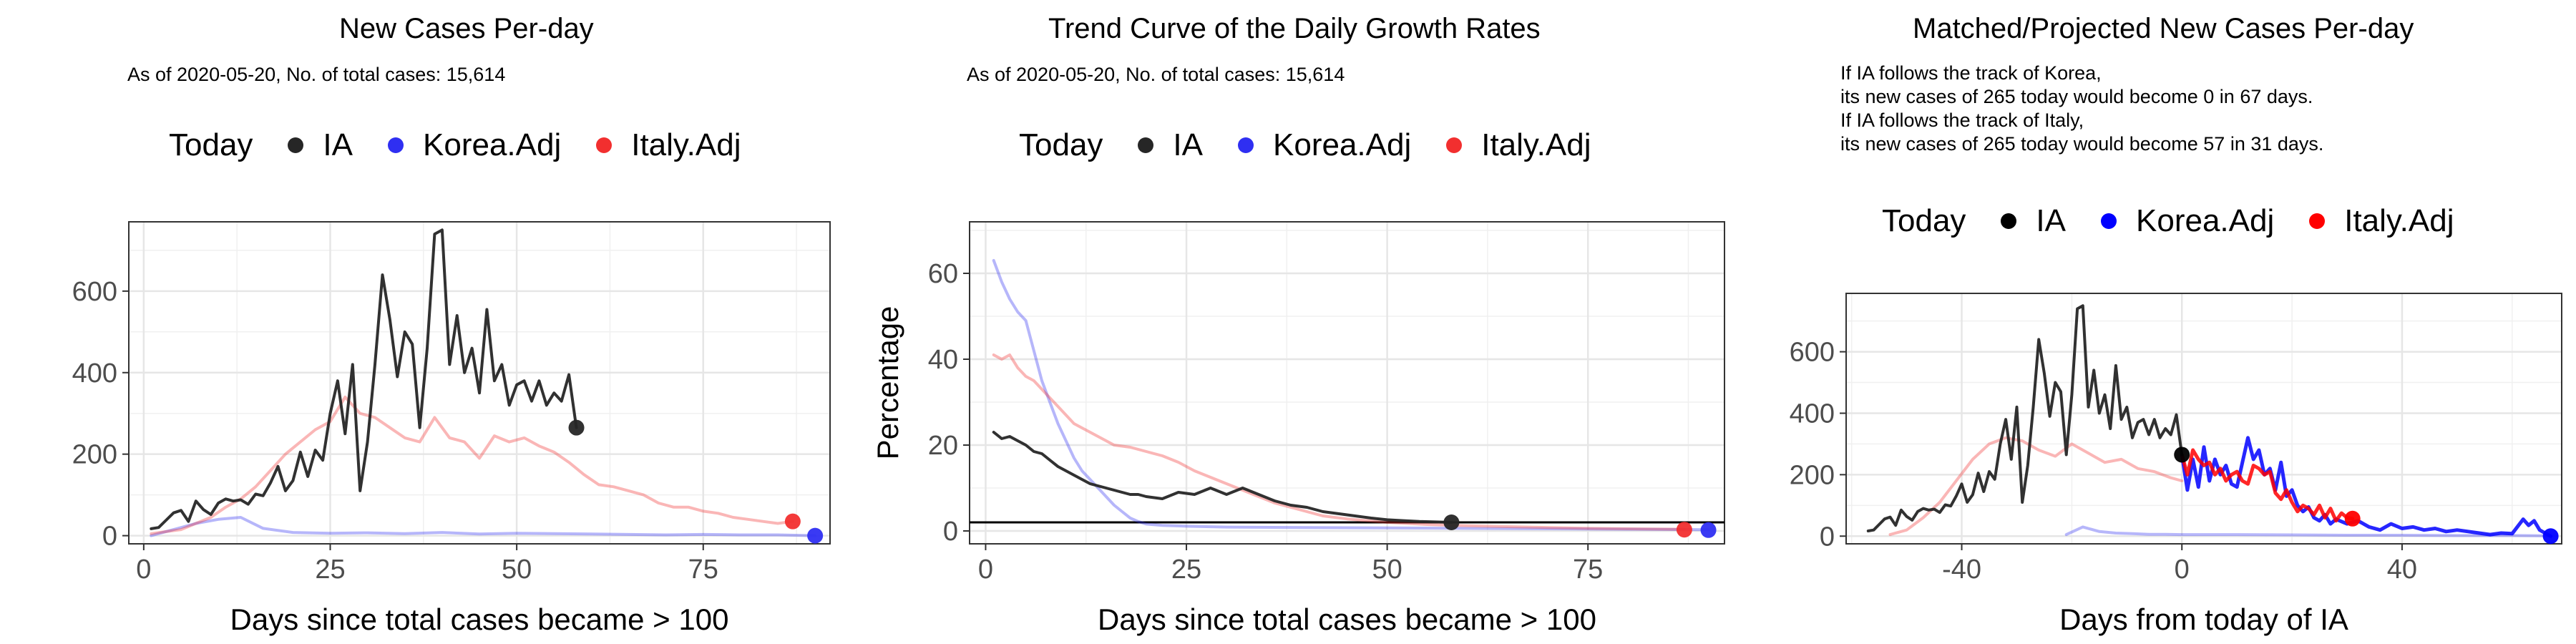 The image size is (2576, 644). Describe the element at coordinates (2203, 619) in the screenshot. I see `x-axis-label: Days from today of IA` at that location.